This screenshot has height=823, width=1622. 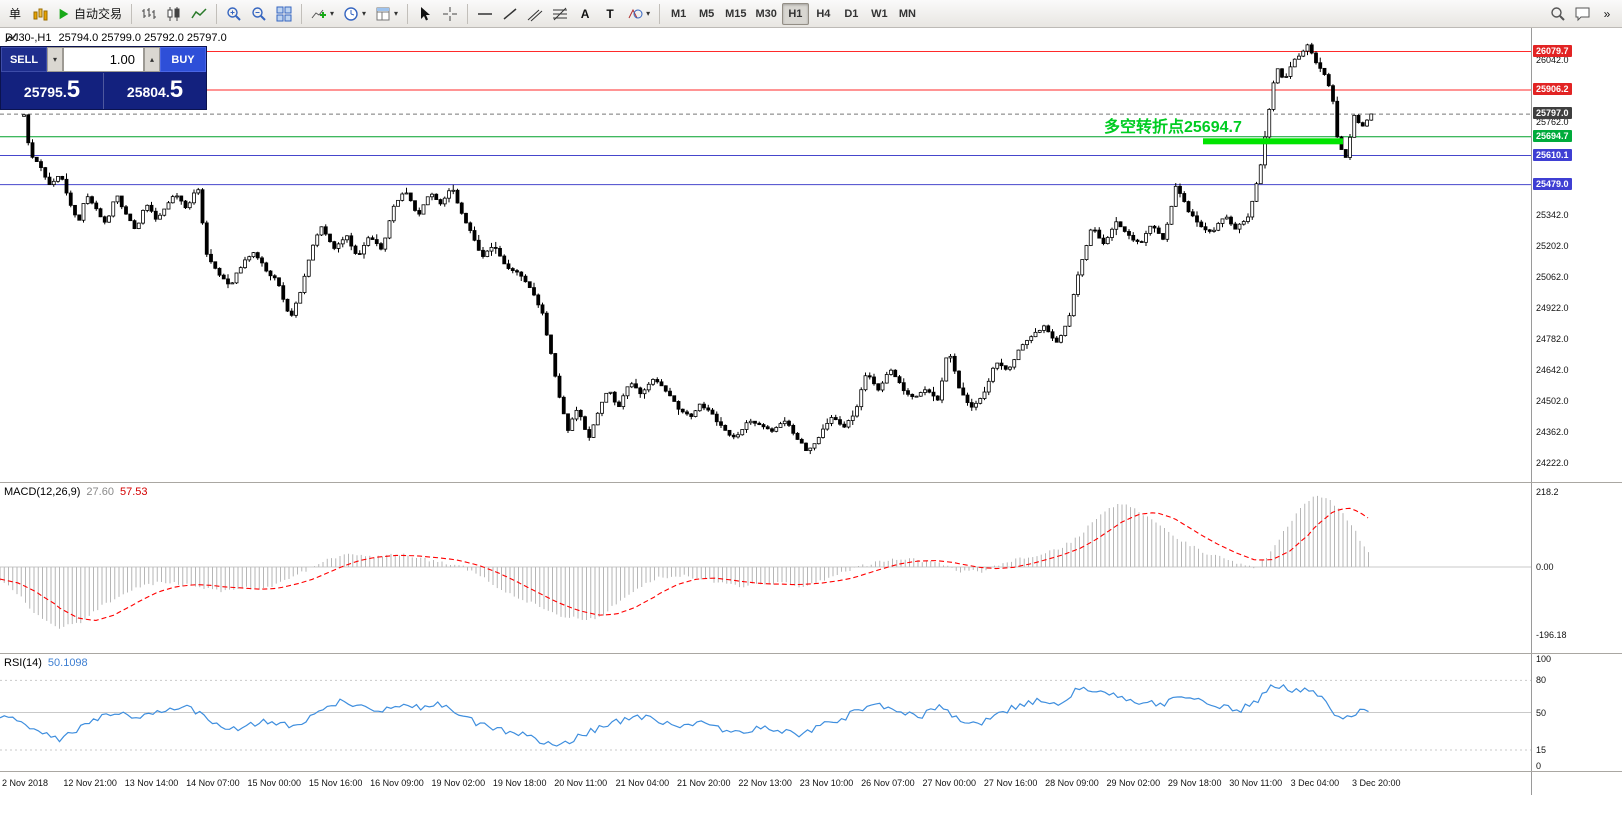 What do you see at coordinates (736, 13) in the screenshot?
I see `timeframe-m15-button: M15` at bounding box center [736, 13].